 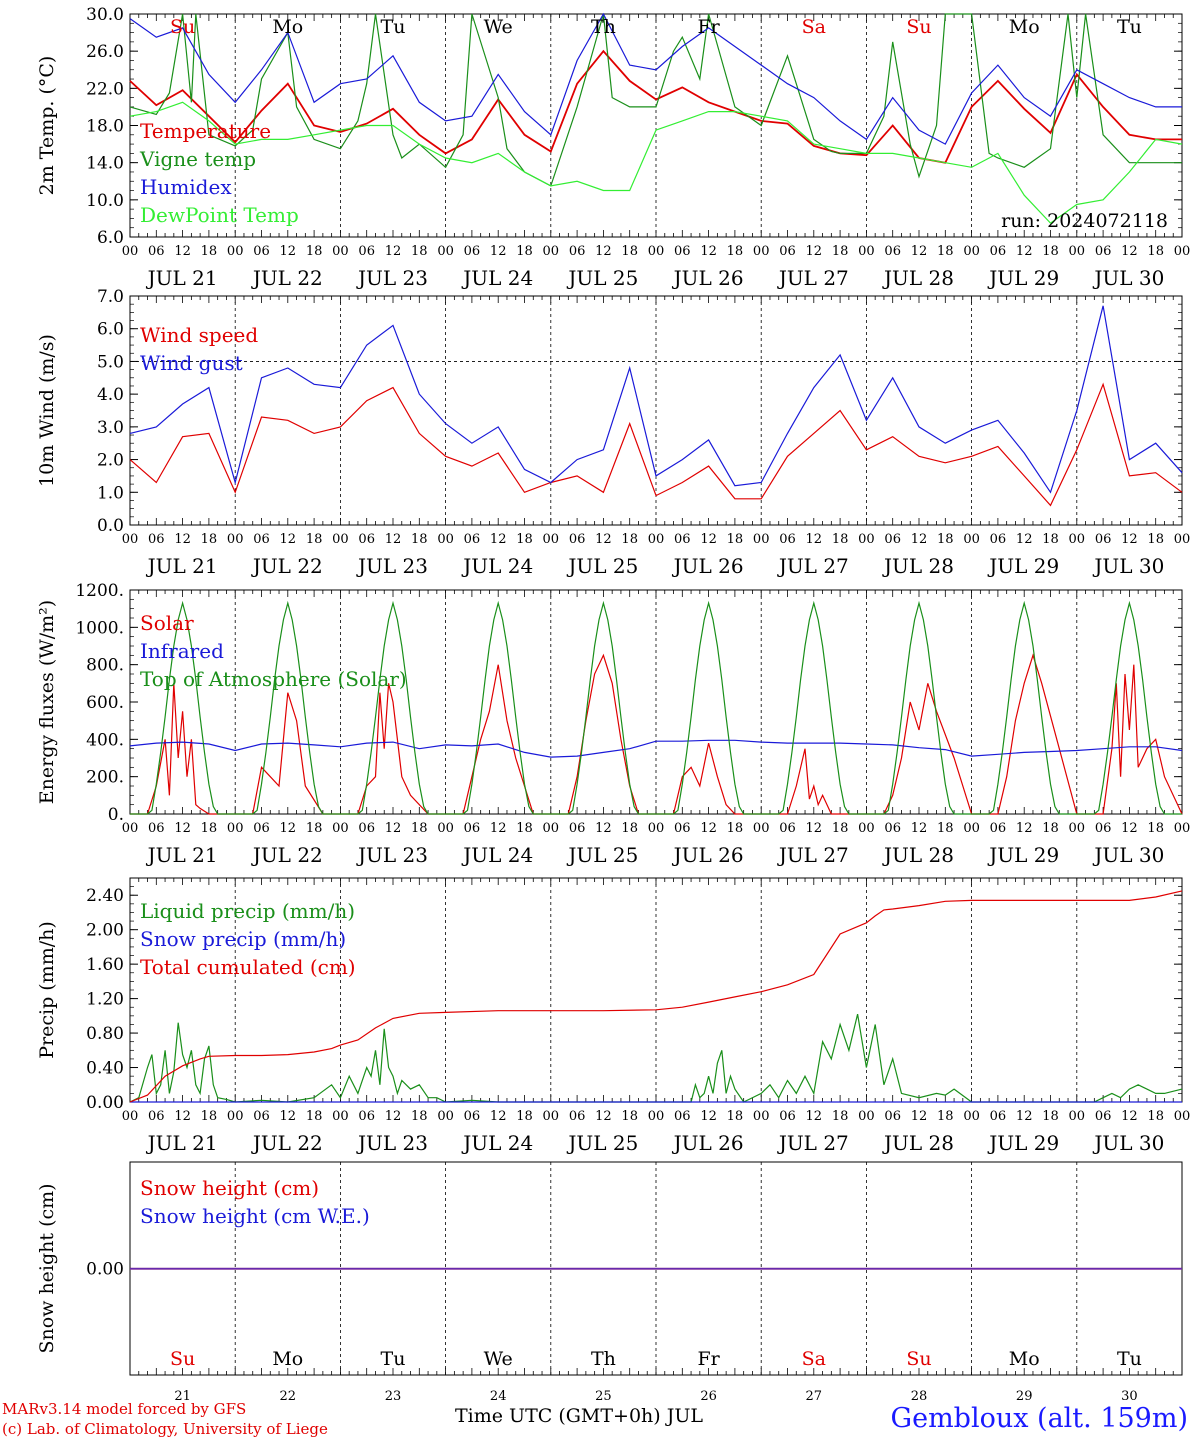 What do you see at coordinates (247, 911) in the screenshot?
I see `legend-entry: Liquid precip (mm/h)` at bounding box center [247, 911].